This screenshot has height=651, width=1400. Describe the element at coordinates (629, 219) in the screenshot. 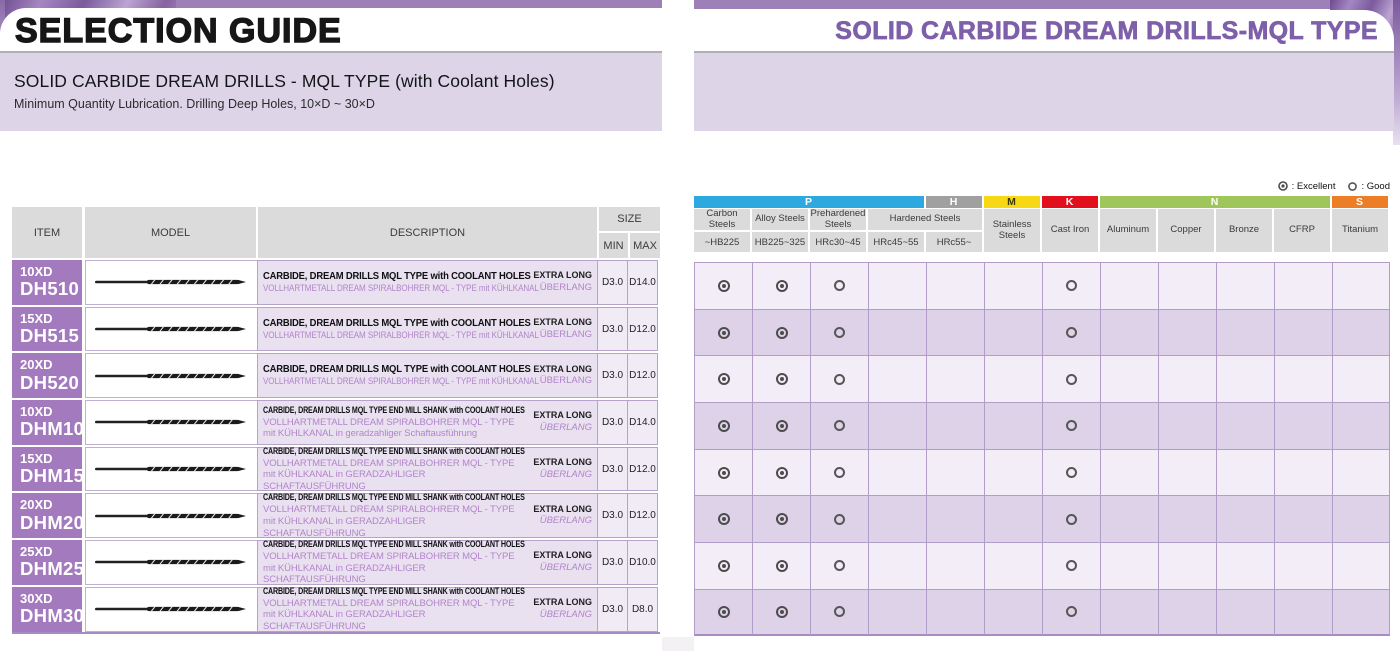

I see `column-header-size: SIZE` at that location.